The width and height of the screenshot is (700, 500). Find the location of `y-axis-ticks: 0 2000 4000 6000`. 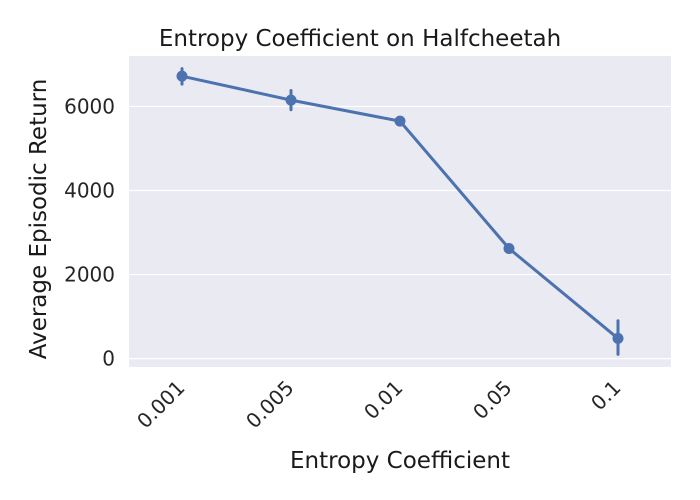

y-axis-ticks: 0 2000 4000 6000 is located at coordinates (89, 232).